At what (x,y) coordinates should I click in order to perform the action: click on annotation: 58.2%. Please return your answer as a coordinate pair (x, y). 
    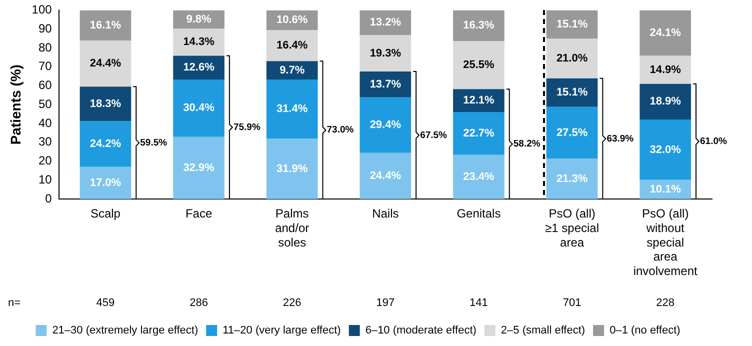
    Looking at the image, I should click on (527, 144).